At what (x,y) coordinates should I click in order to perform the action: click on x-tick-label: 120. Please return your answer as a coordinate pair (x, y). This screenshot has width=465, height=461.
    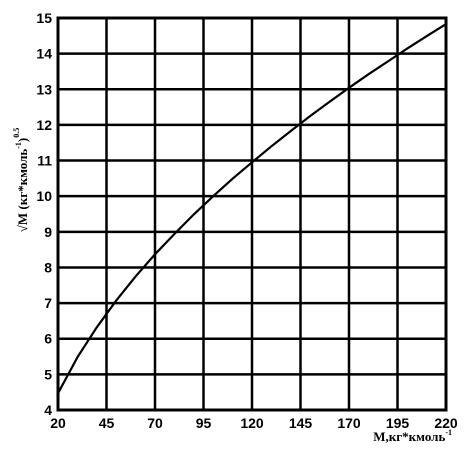
    Looking at the image, I should click on (252, 423).